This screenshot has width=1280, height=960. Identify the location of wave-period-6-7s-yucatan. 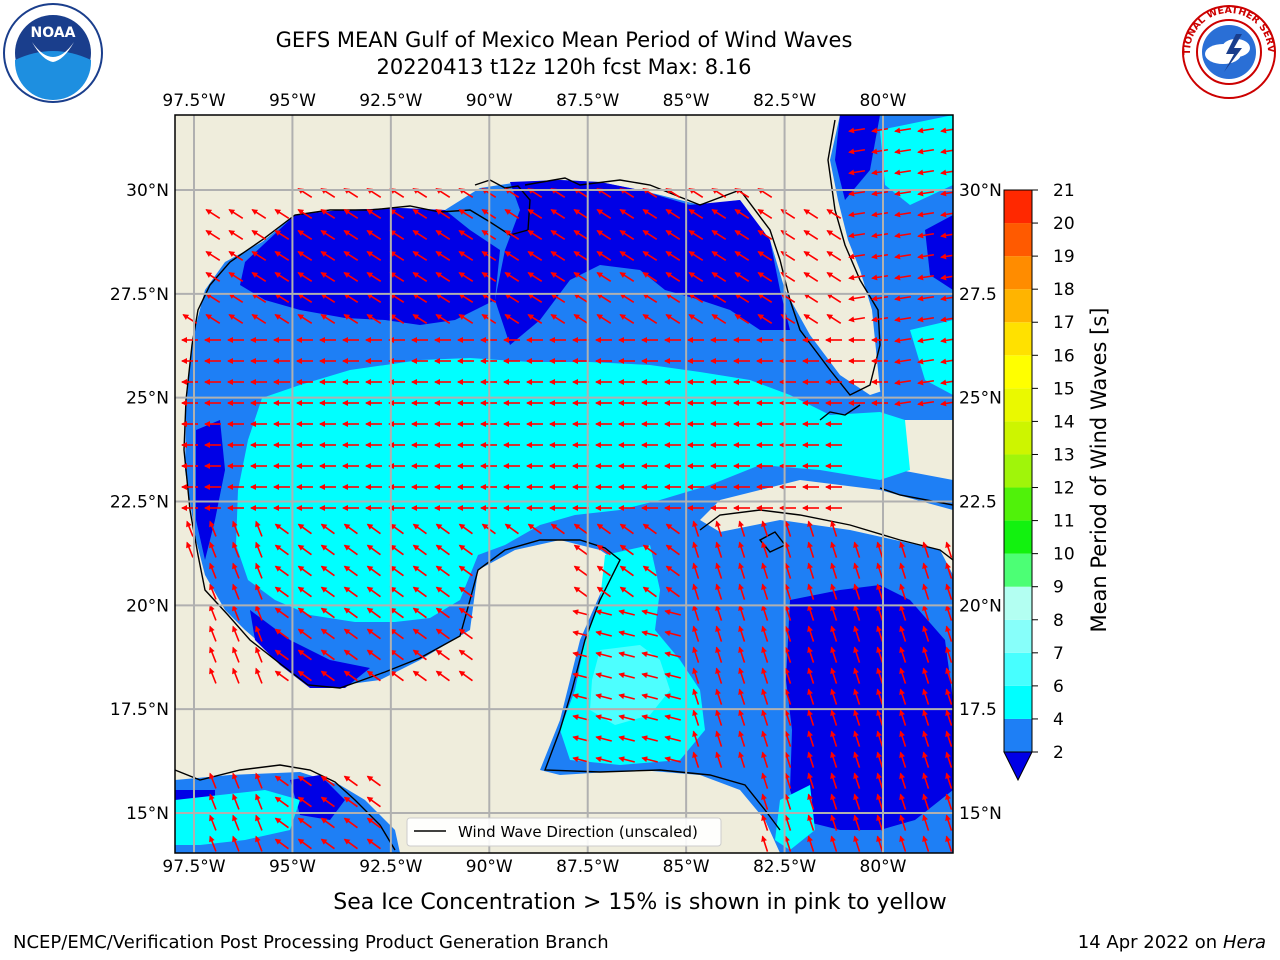
(630, 685).